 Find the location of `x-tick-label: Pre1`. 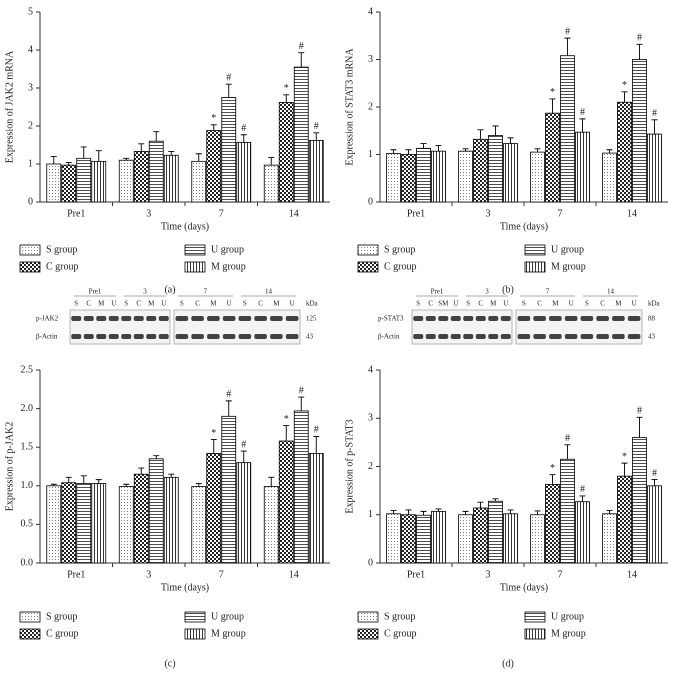

x-tick-label: Pre1 is located at coordinates (76, 574).